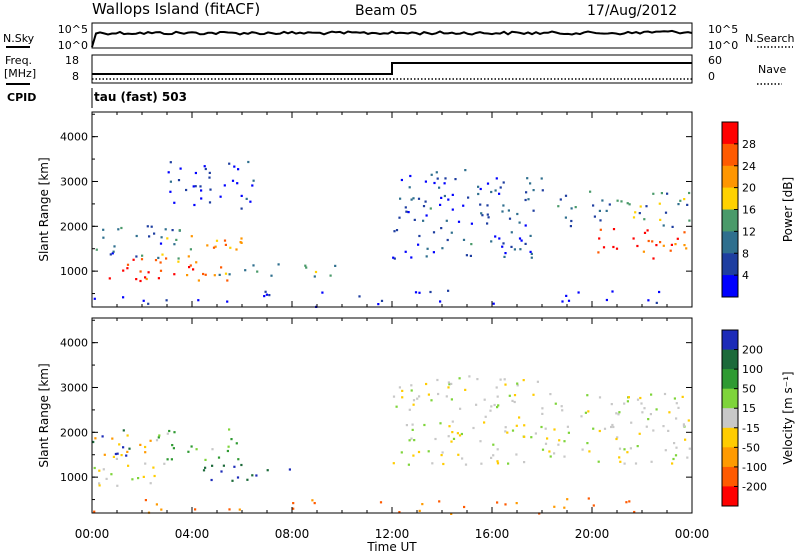 Image resolution: width=800 pixels, height=554 pixels. I want to click on x-axis-label: Time UT, so click(391, 547).